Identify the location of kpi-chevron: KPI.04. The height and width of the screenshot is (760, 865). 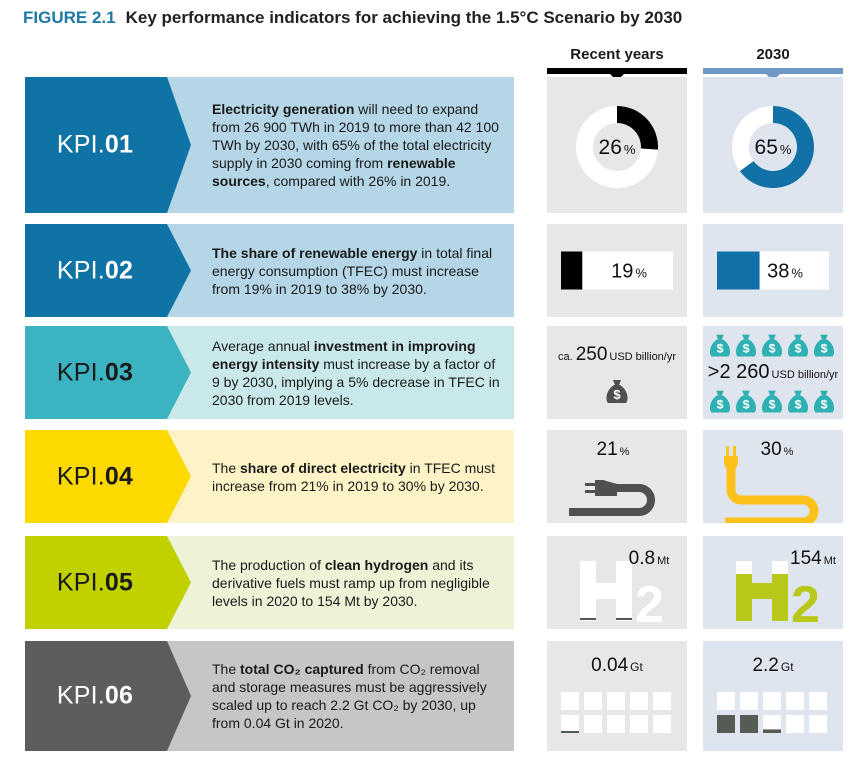
(108, 476).